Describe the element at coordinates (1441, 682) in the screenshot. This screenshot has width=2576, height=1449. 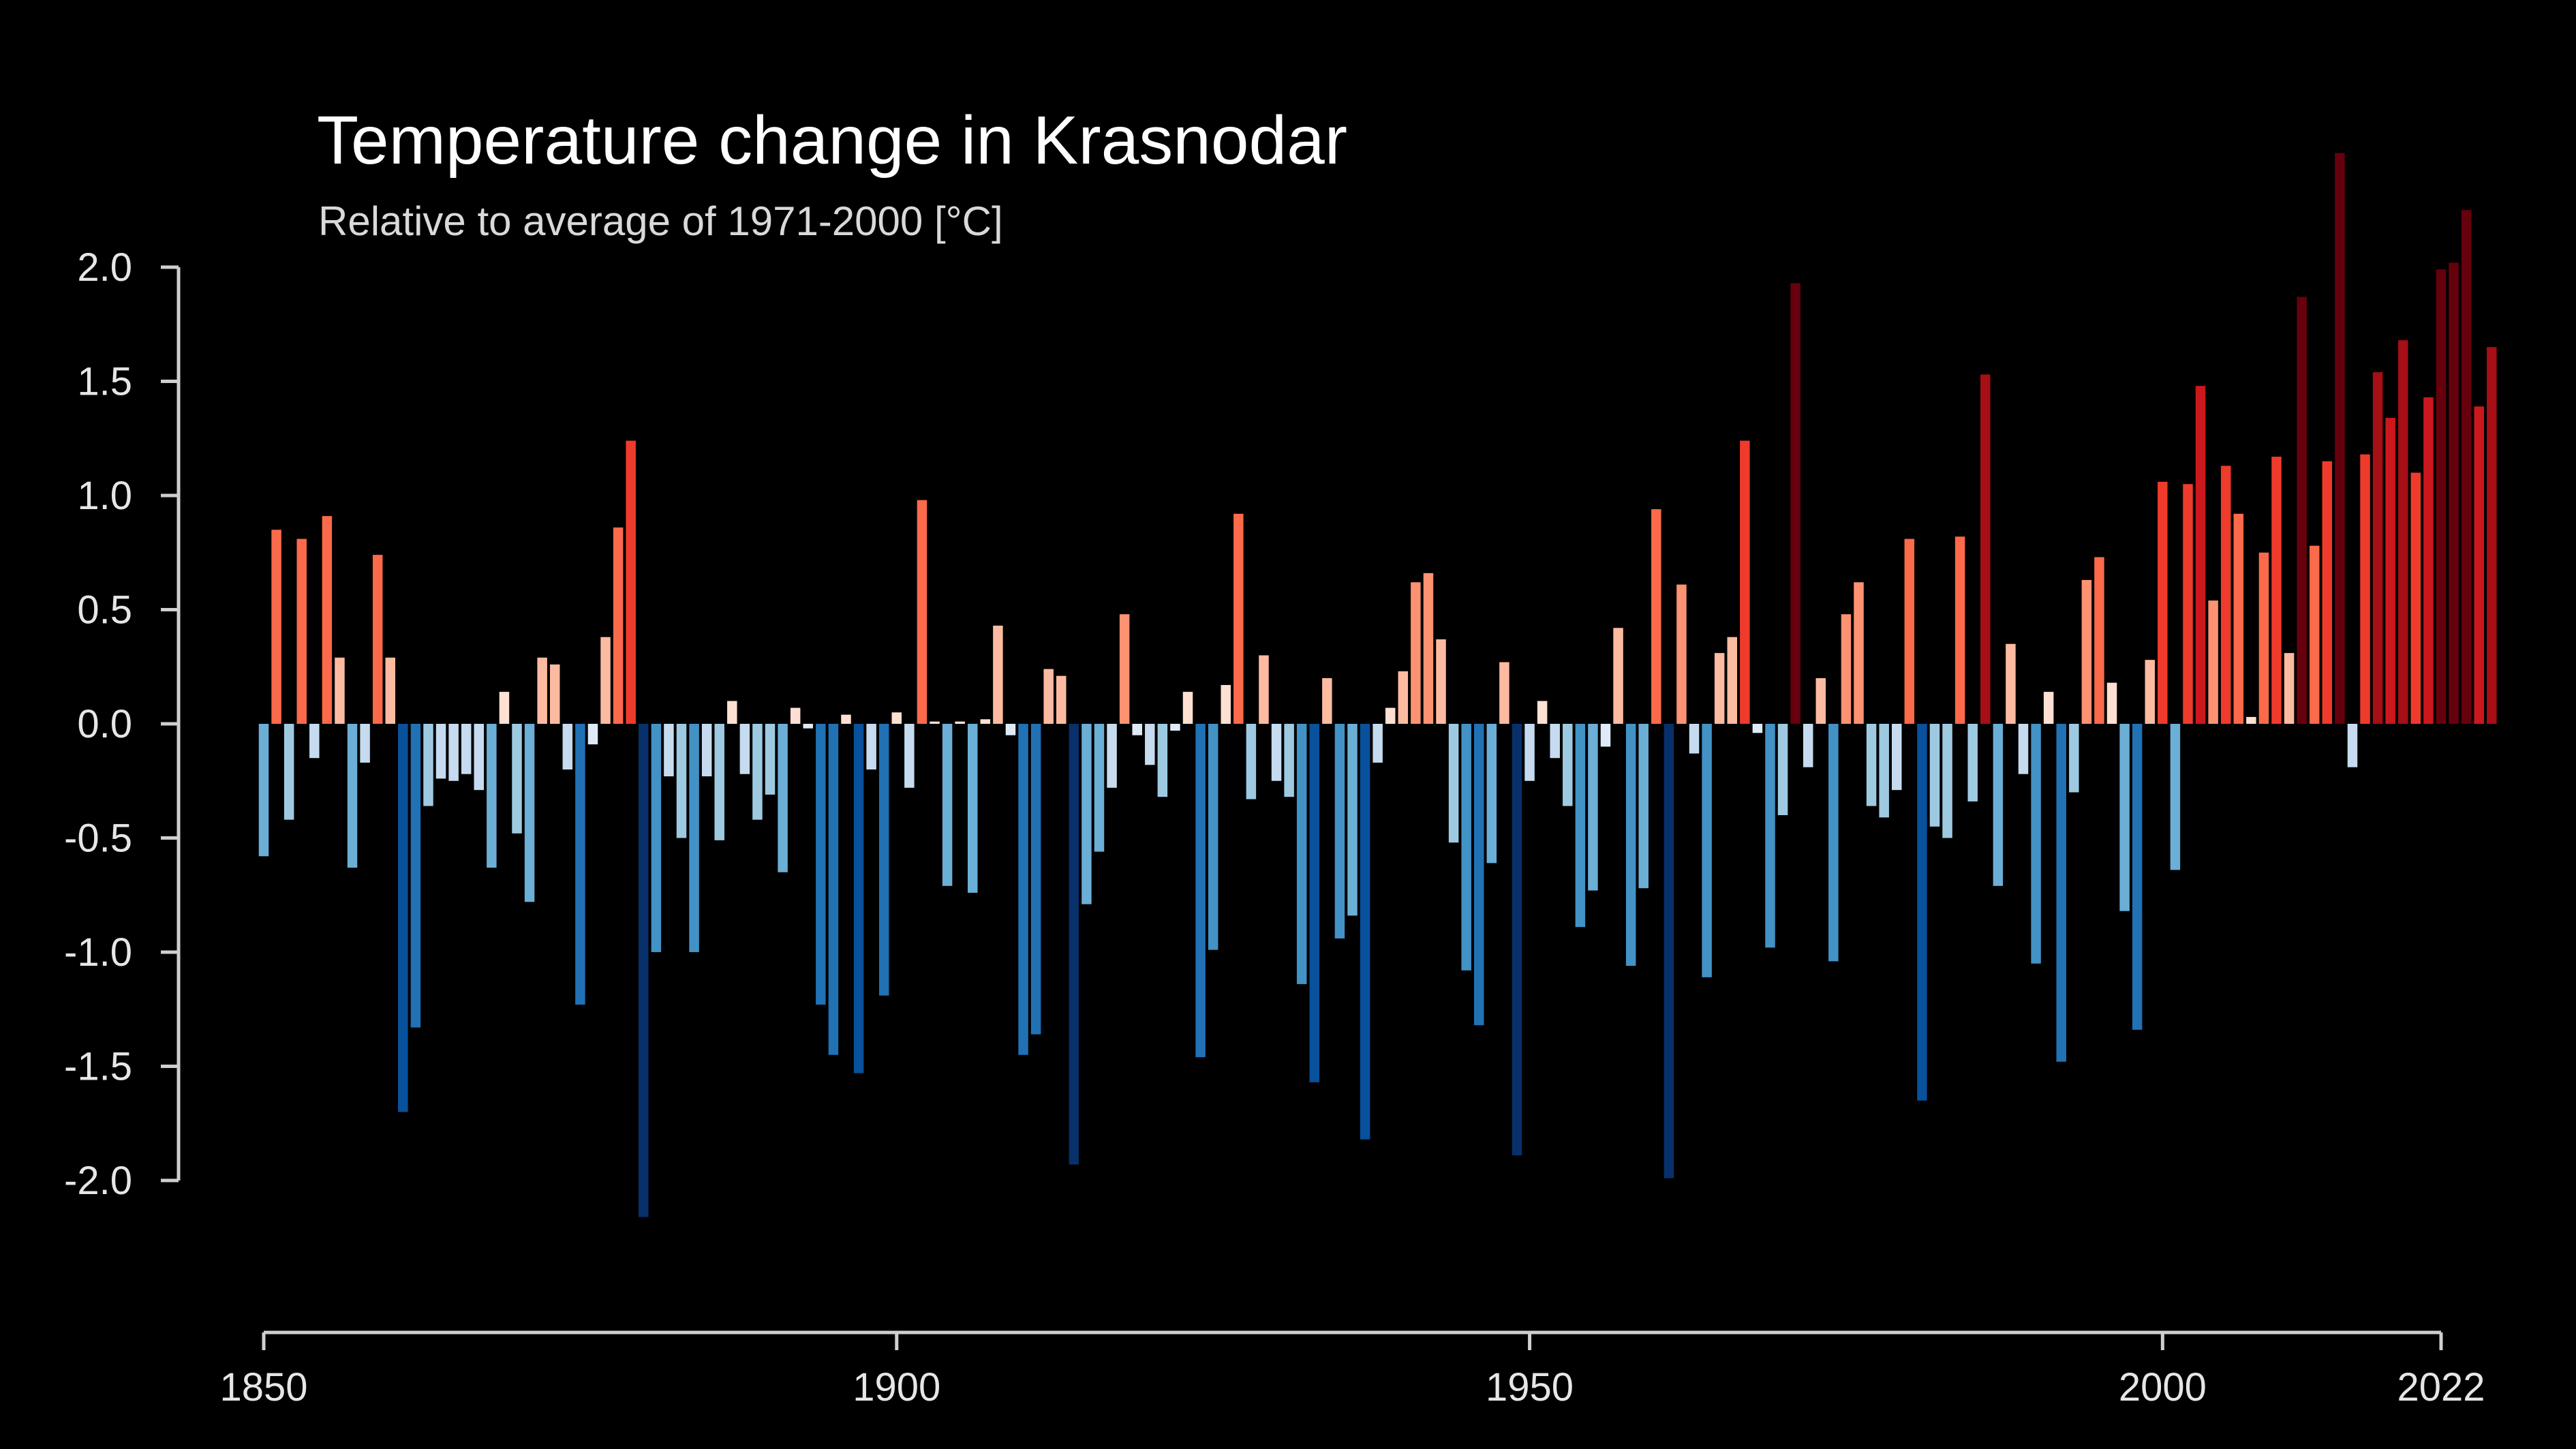
I see `bar-1943` at that location.